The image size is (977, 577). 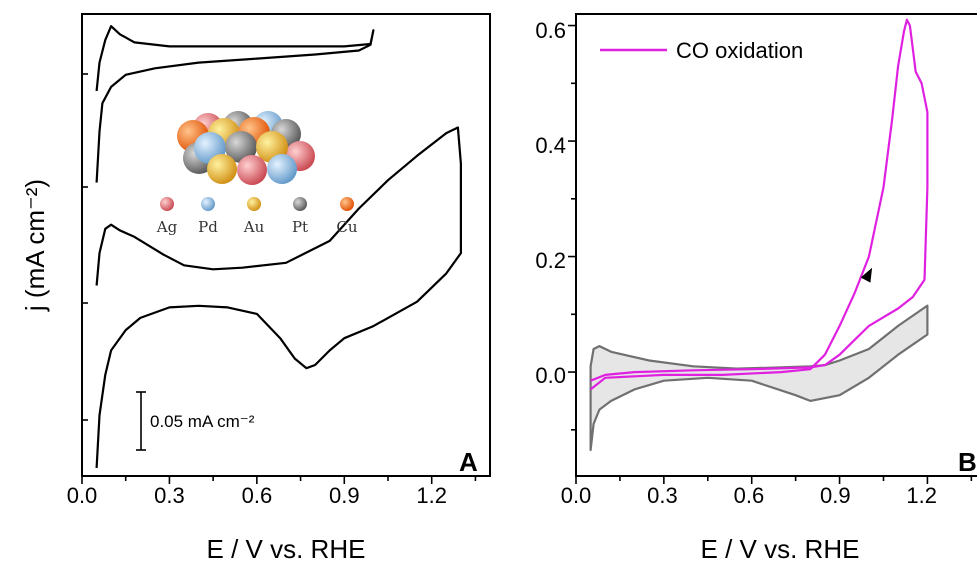 I want to click on panel-a-letter: A, so click(x=468, y=462).